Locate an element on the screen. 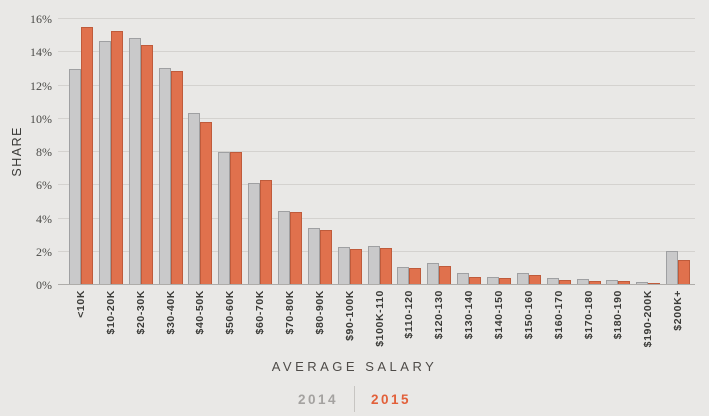  x-tick-label-text: $170-180 is located at coordinates (588, 315).